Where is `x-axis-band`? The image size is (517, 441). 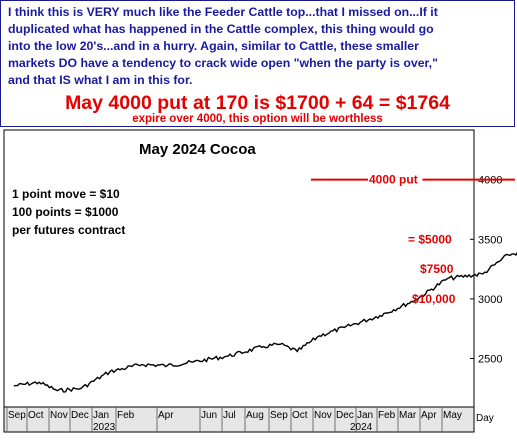
x-axis-band is located at coordinates (239, 419).